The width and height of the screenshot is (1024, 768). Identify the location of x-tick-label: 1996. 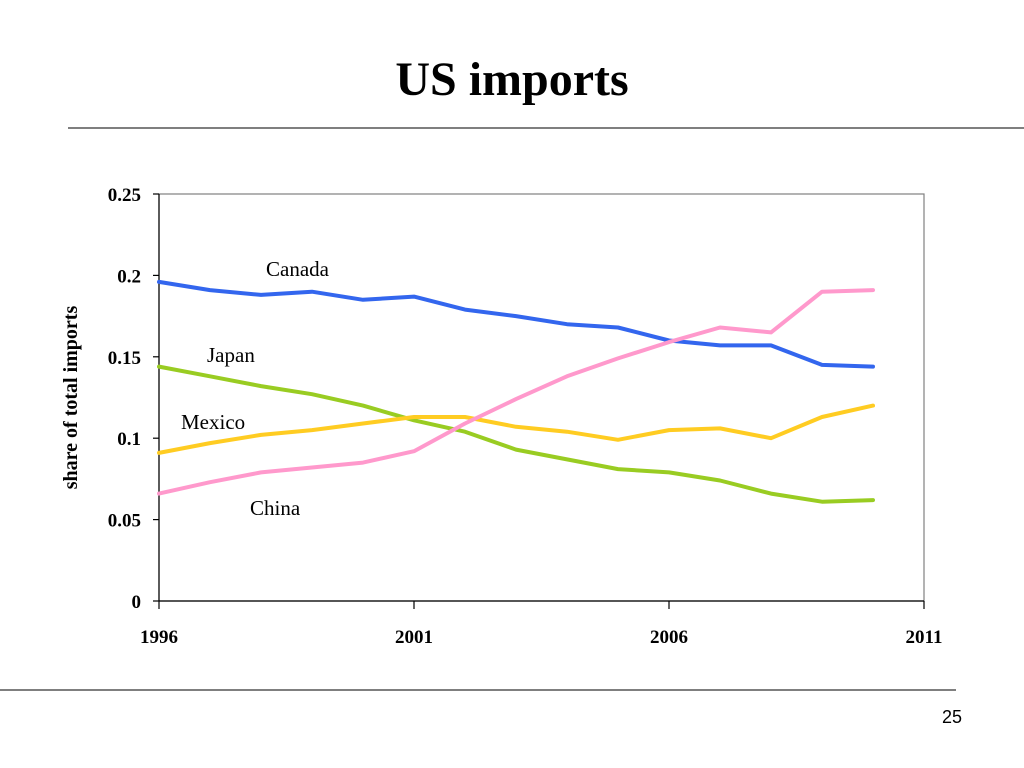
(159, 637).